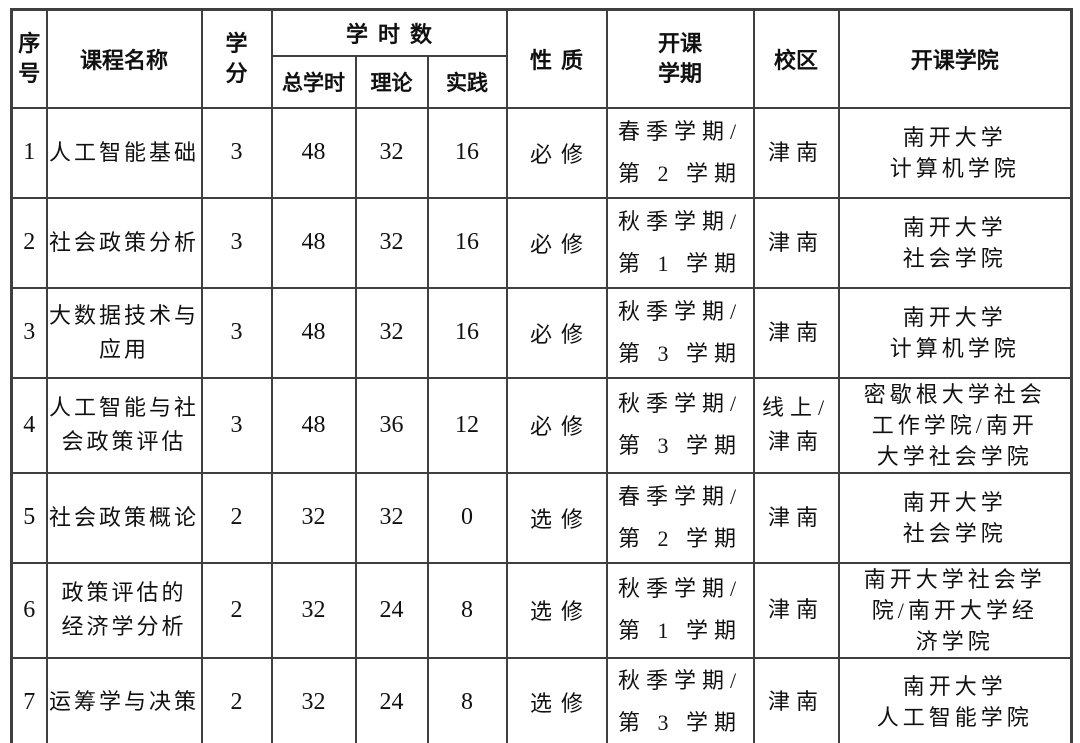 Image resolution: width=1080 pixels, height=743 pixels. I want to click on header-hours-practice: 实践, so click(467, 81).